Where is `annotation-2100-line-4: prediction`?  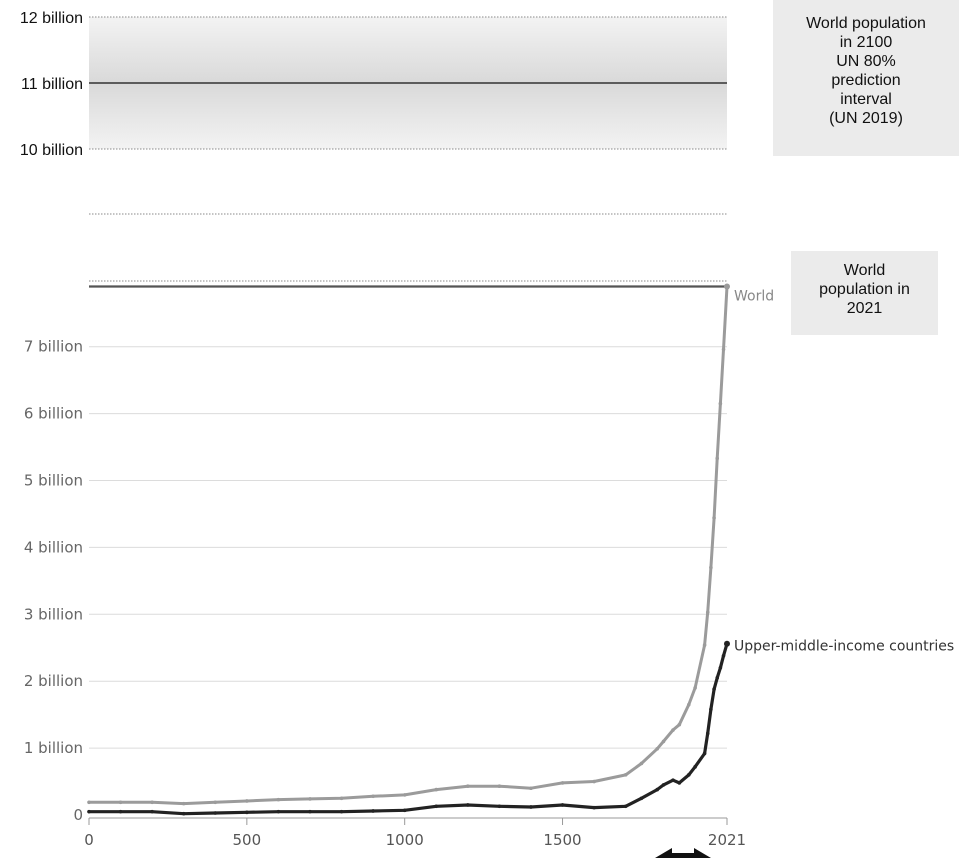 annotation-2100-line-4: prediction is located at coordinates (866, 80).